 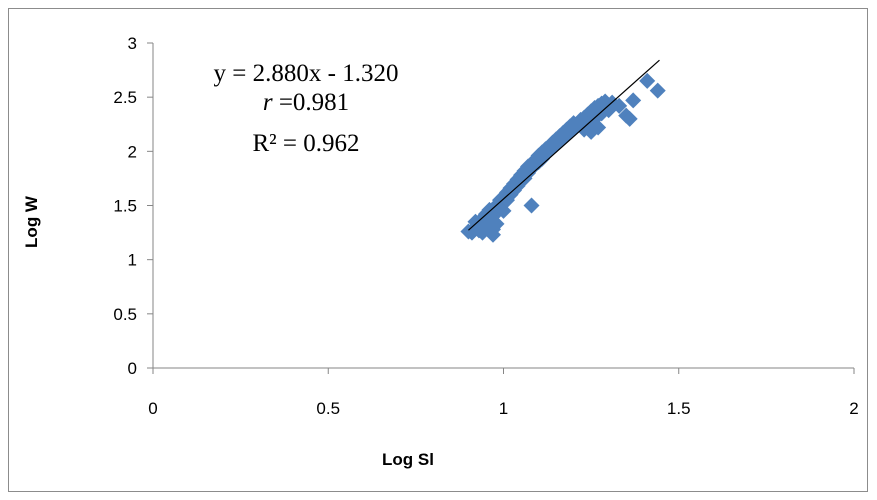 I want to click on r-squared-label: R² = 0.962, so click(x=305, y=143).